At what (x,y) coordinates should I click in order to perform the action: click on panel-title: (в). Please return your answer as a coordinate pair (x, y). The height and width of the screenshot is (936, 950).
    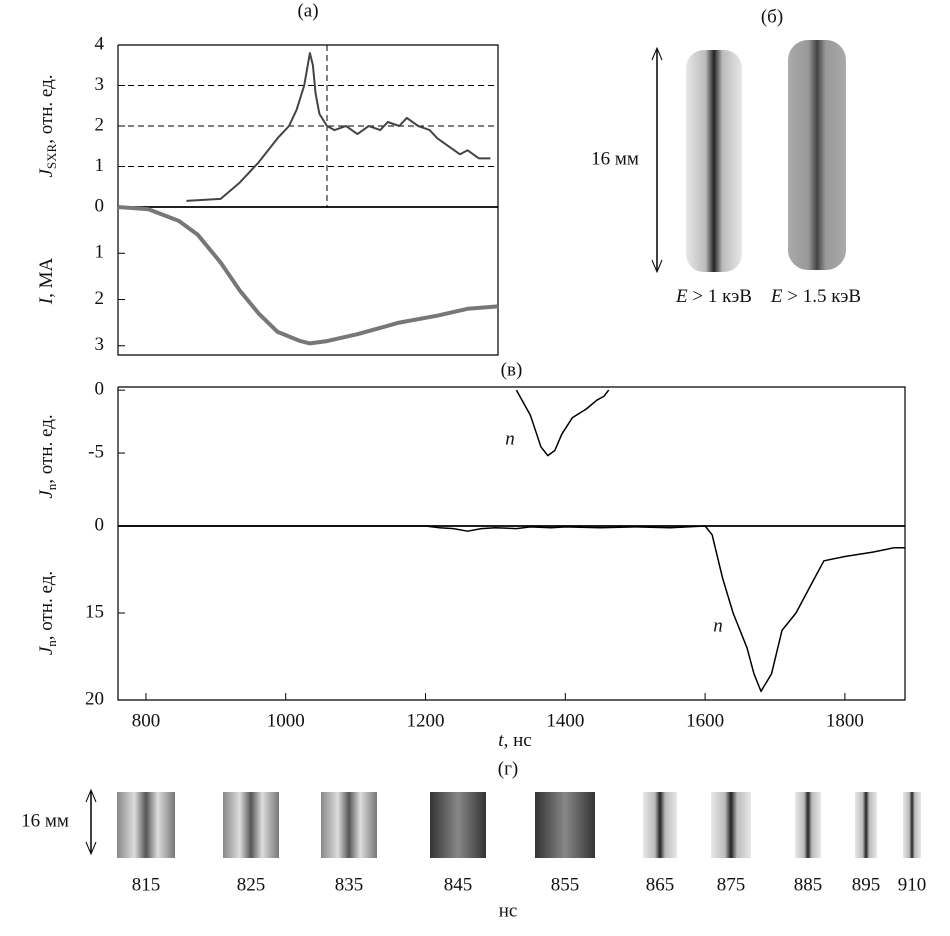
    Looking at the image, I should click on (512, 369).